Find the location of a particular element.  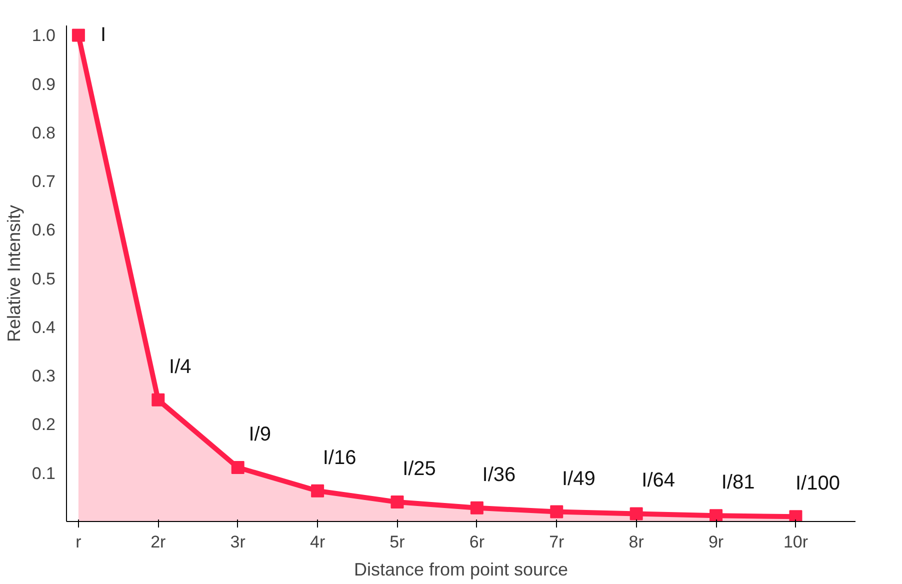

x-tick-label: 9r is located at coordinates (716, 542).